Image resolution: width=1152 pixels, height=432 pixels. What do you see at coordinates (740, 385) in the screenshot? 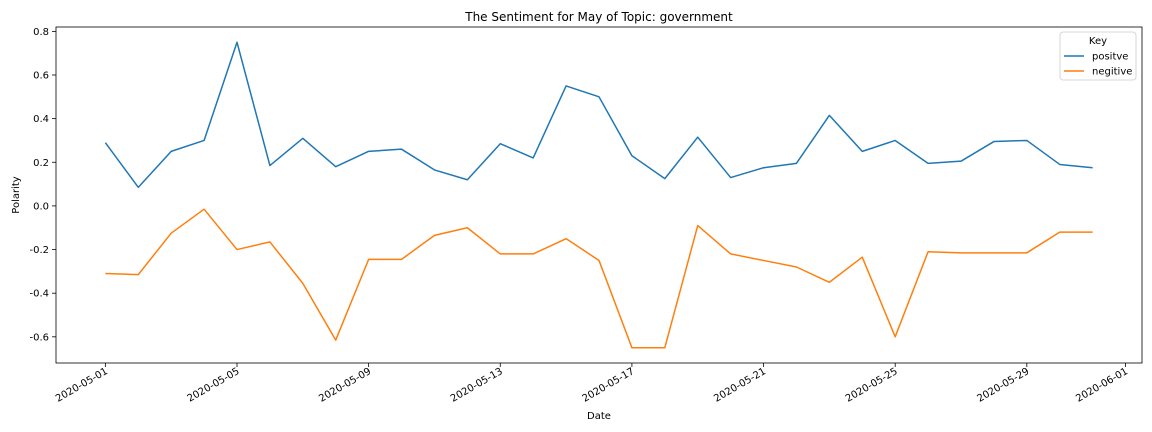
I see `x-tick-label: 2020-05-21` at bounding box center [740, 385].